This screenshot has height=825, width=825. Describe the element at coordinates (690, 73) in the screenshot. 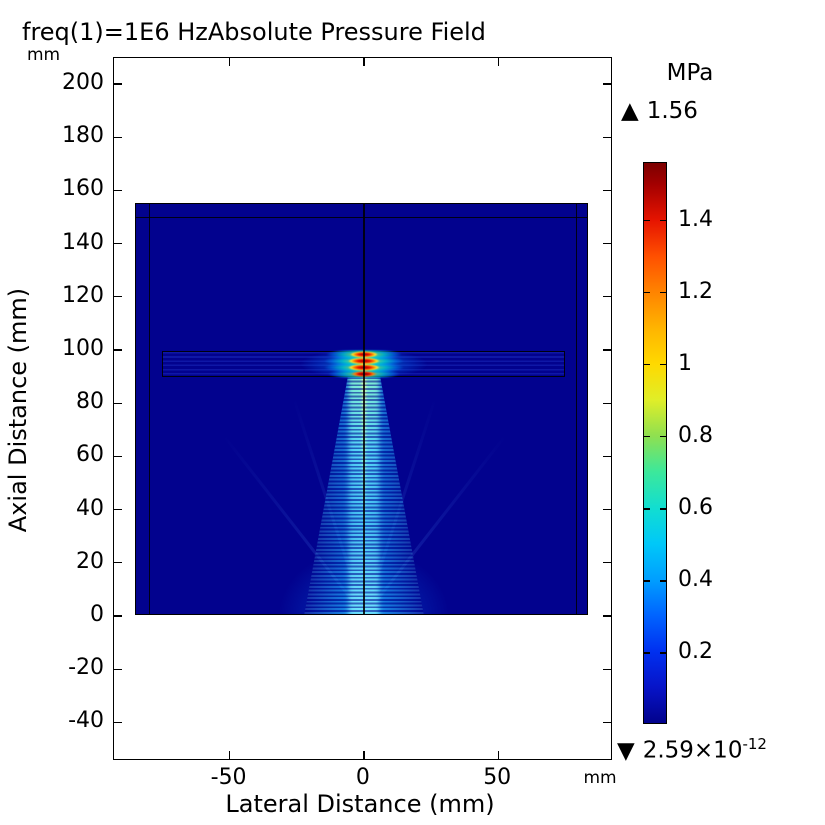

I see `colorbar-unit-label: MPa` at that location.